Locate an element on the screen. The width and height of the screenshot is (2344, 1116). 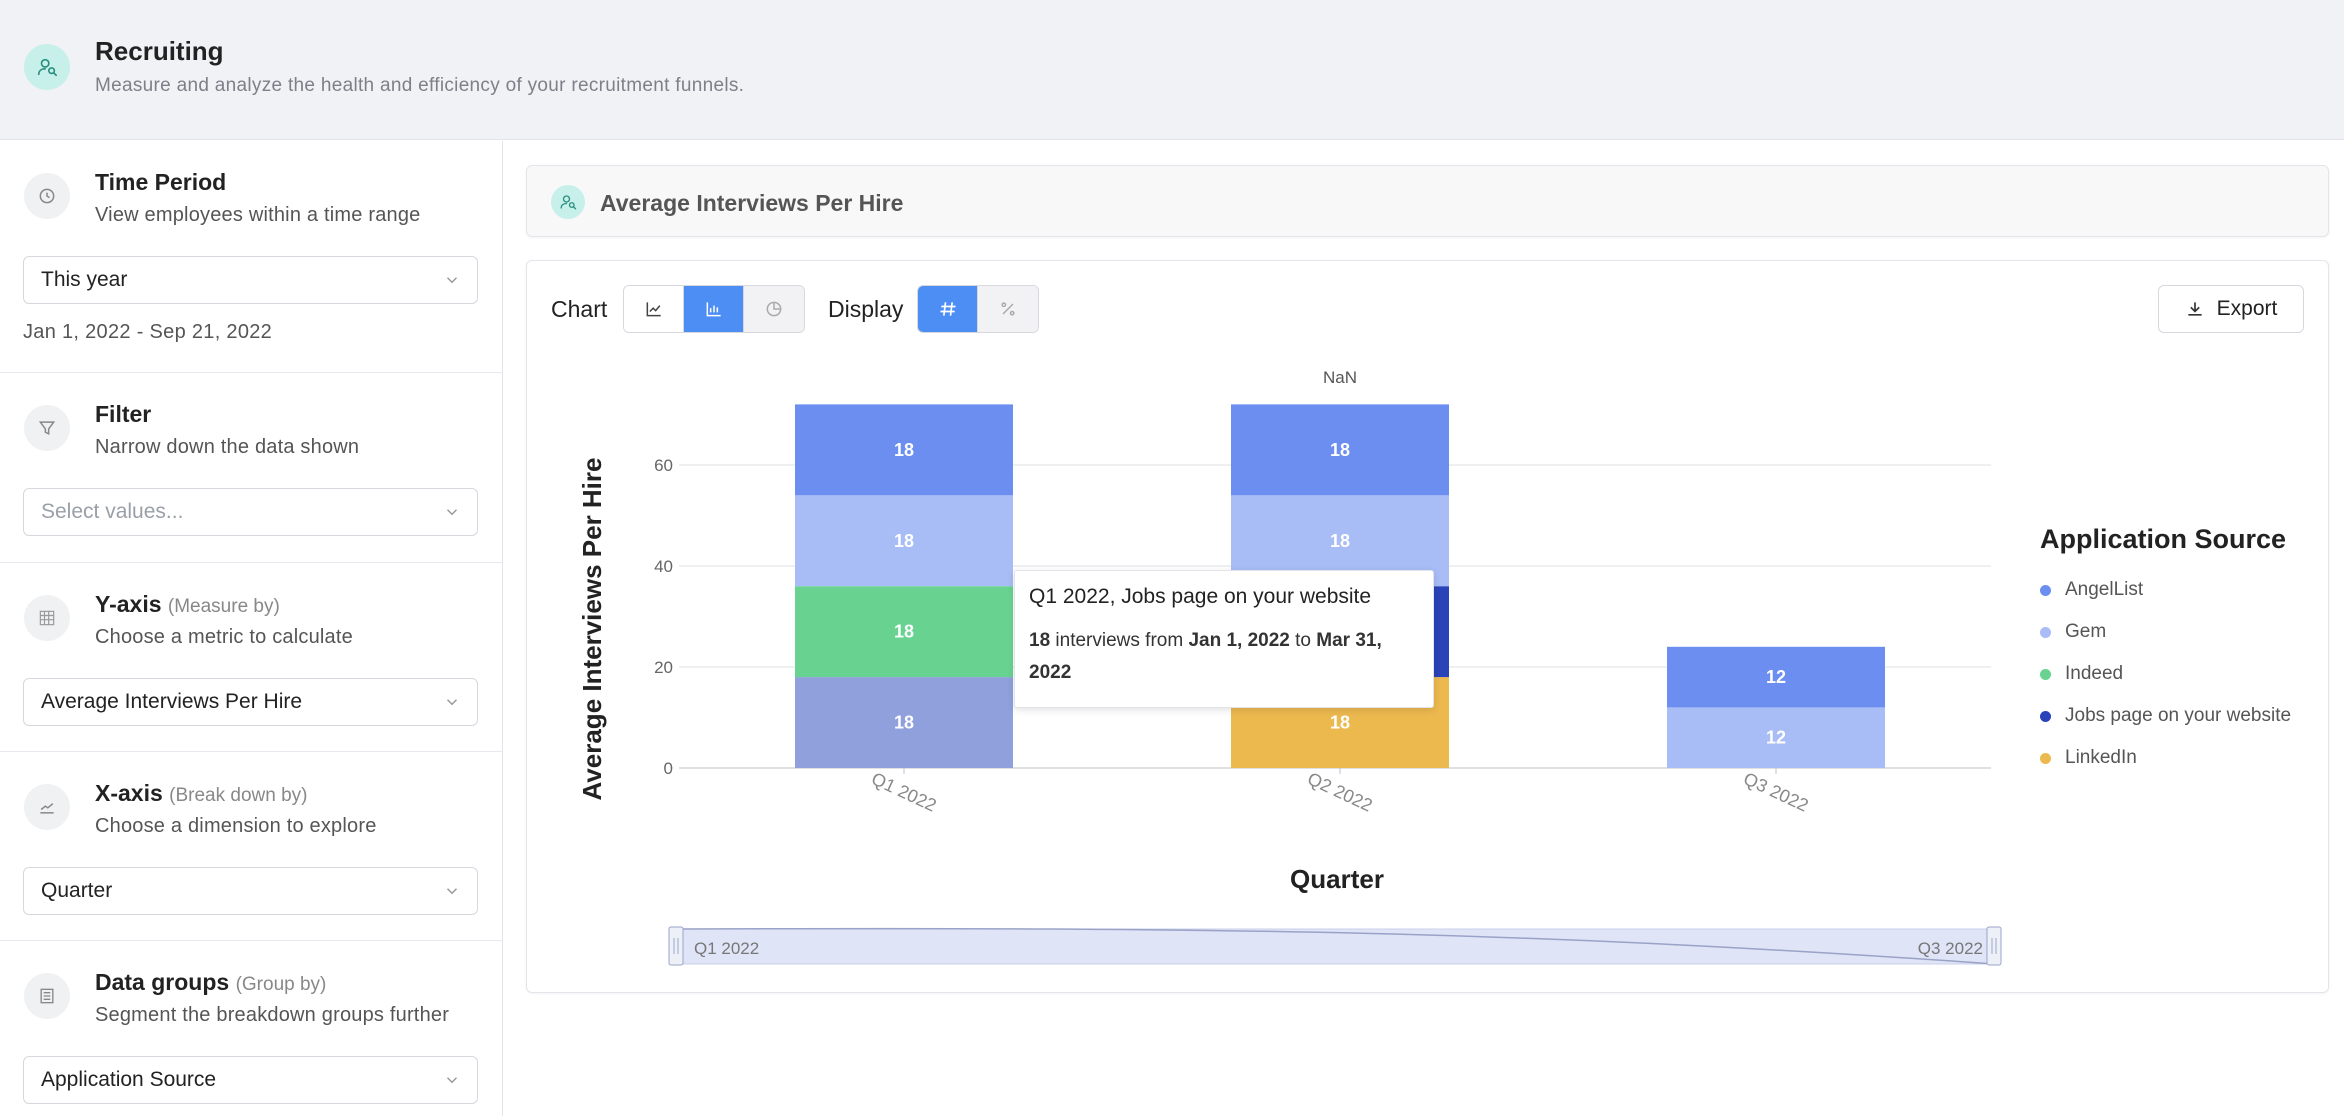
bar-chart-button is located at coordinates (714, 309).